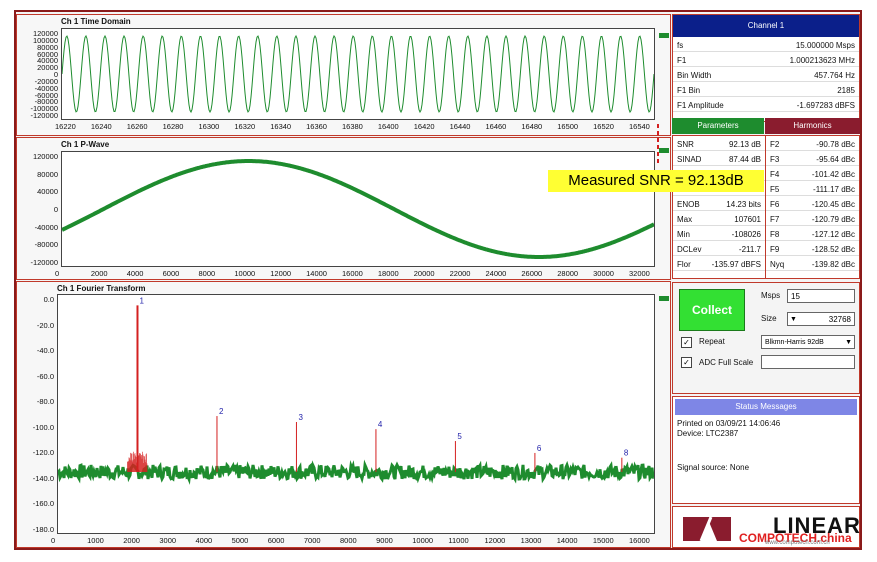  I want to click on x-tick-label: 30000, so click(603, 273).